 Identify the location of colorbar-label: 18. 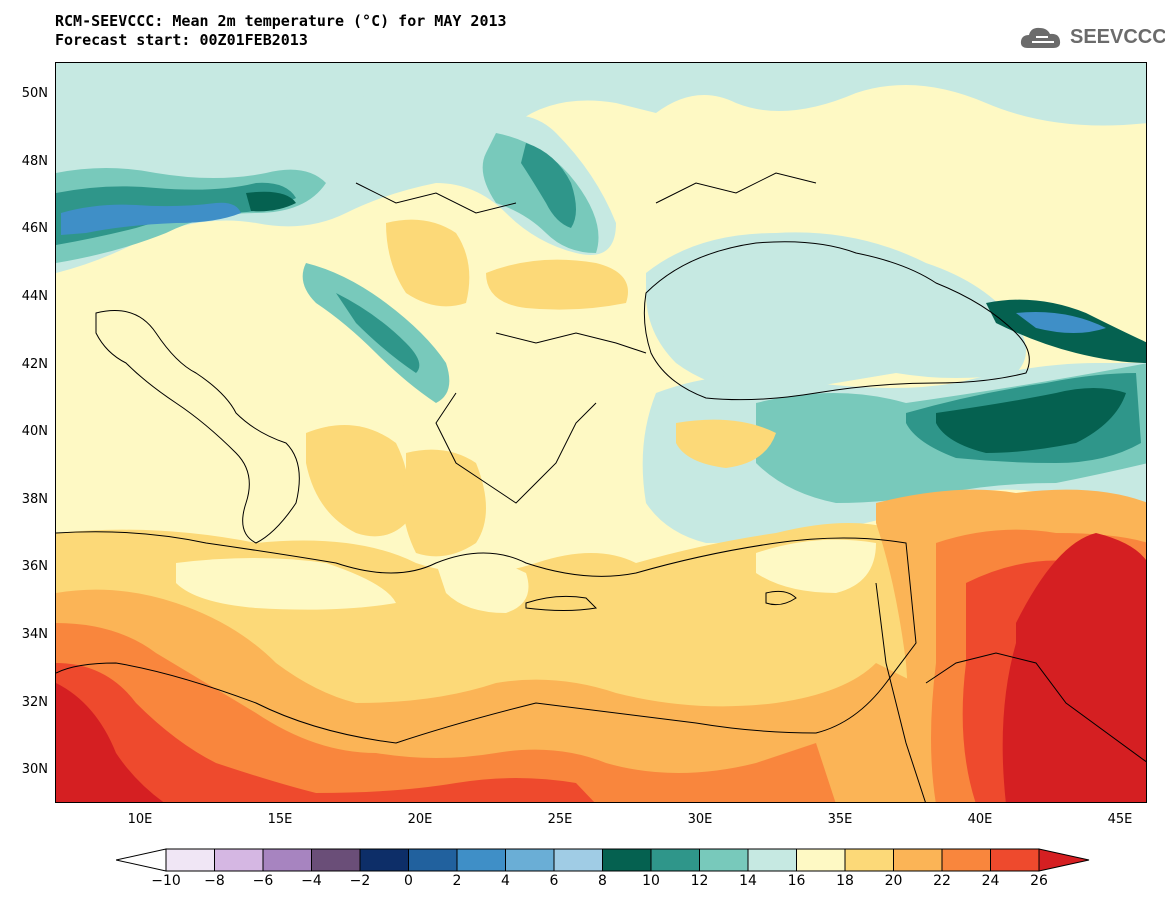
(845, 881).